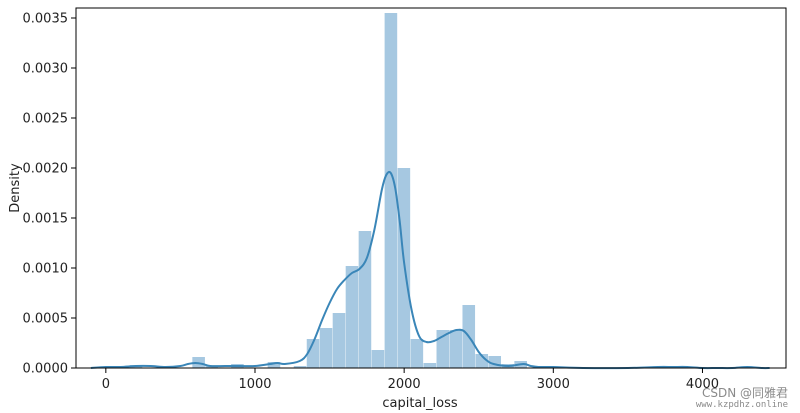  I want to click on watermark-sub: www.kzpdhz.online, so click(741, 405).